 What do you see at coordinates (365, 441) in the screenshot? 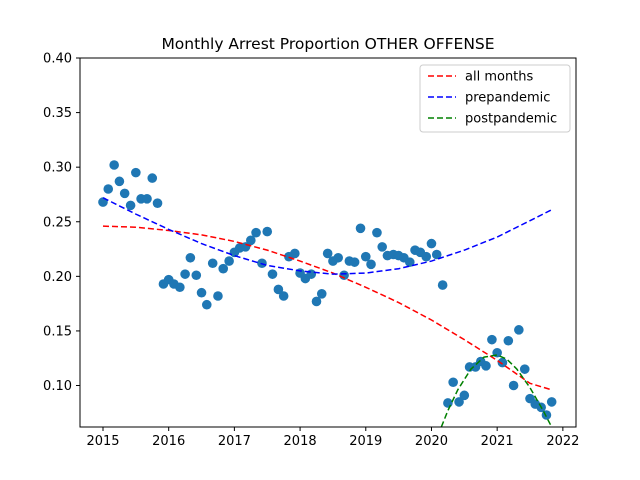
I see `x-tick-label: 2019` at bounding box center [365, 441].